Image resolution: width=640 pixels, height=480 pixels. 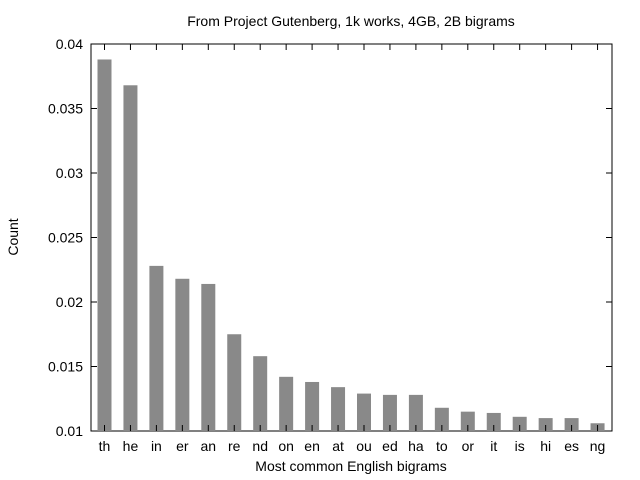 I want to click on x-tick-label: ou, so click(x=364, y=446).